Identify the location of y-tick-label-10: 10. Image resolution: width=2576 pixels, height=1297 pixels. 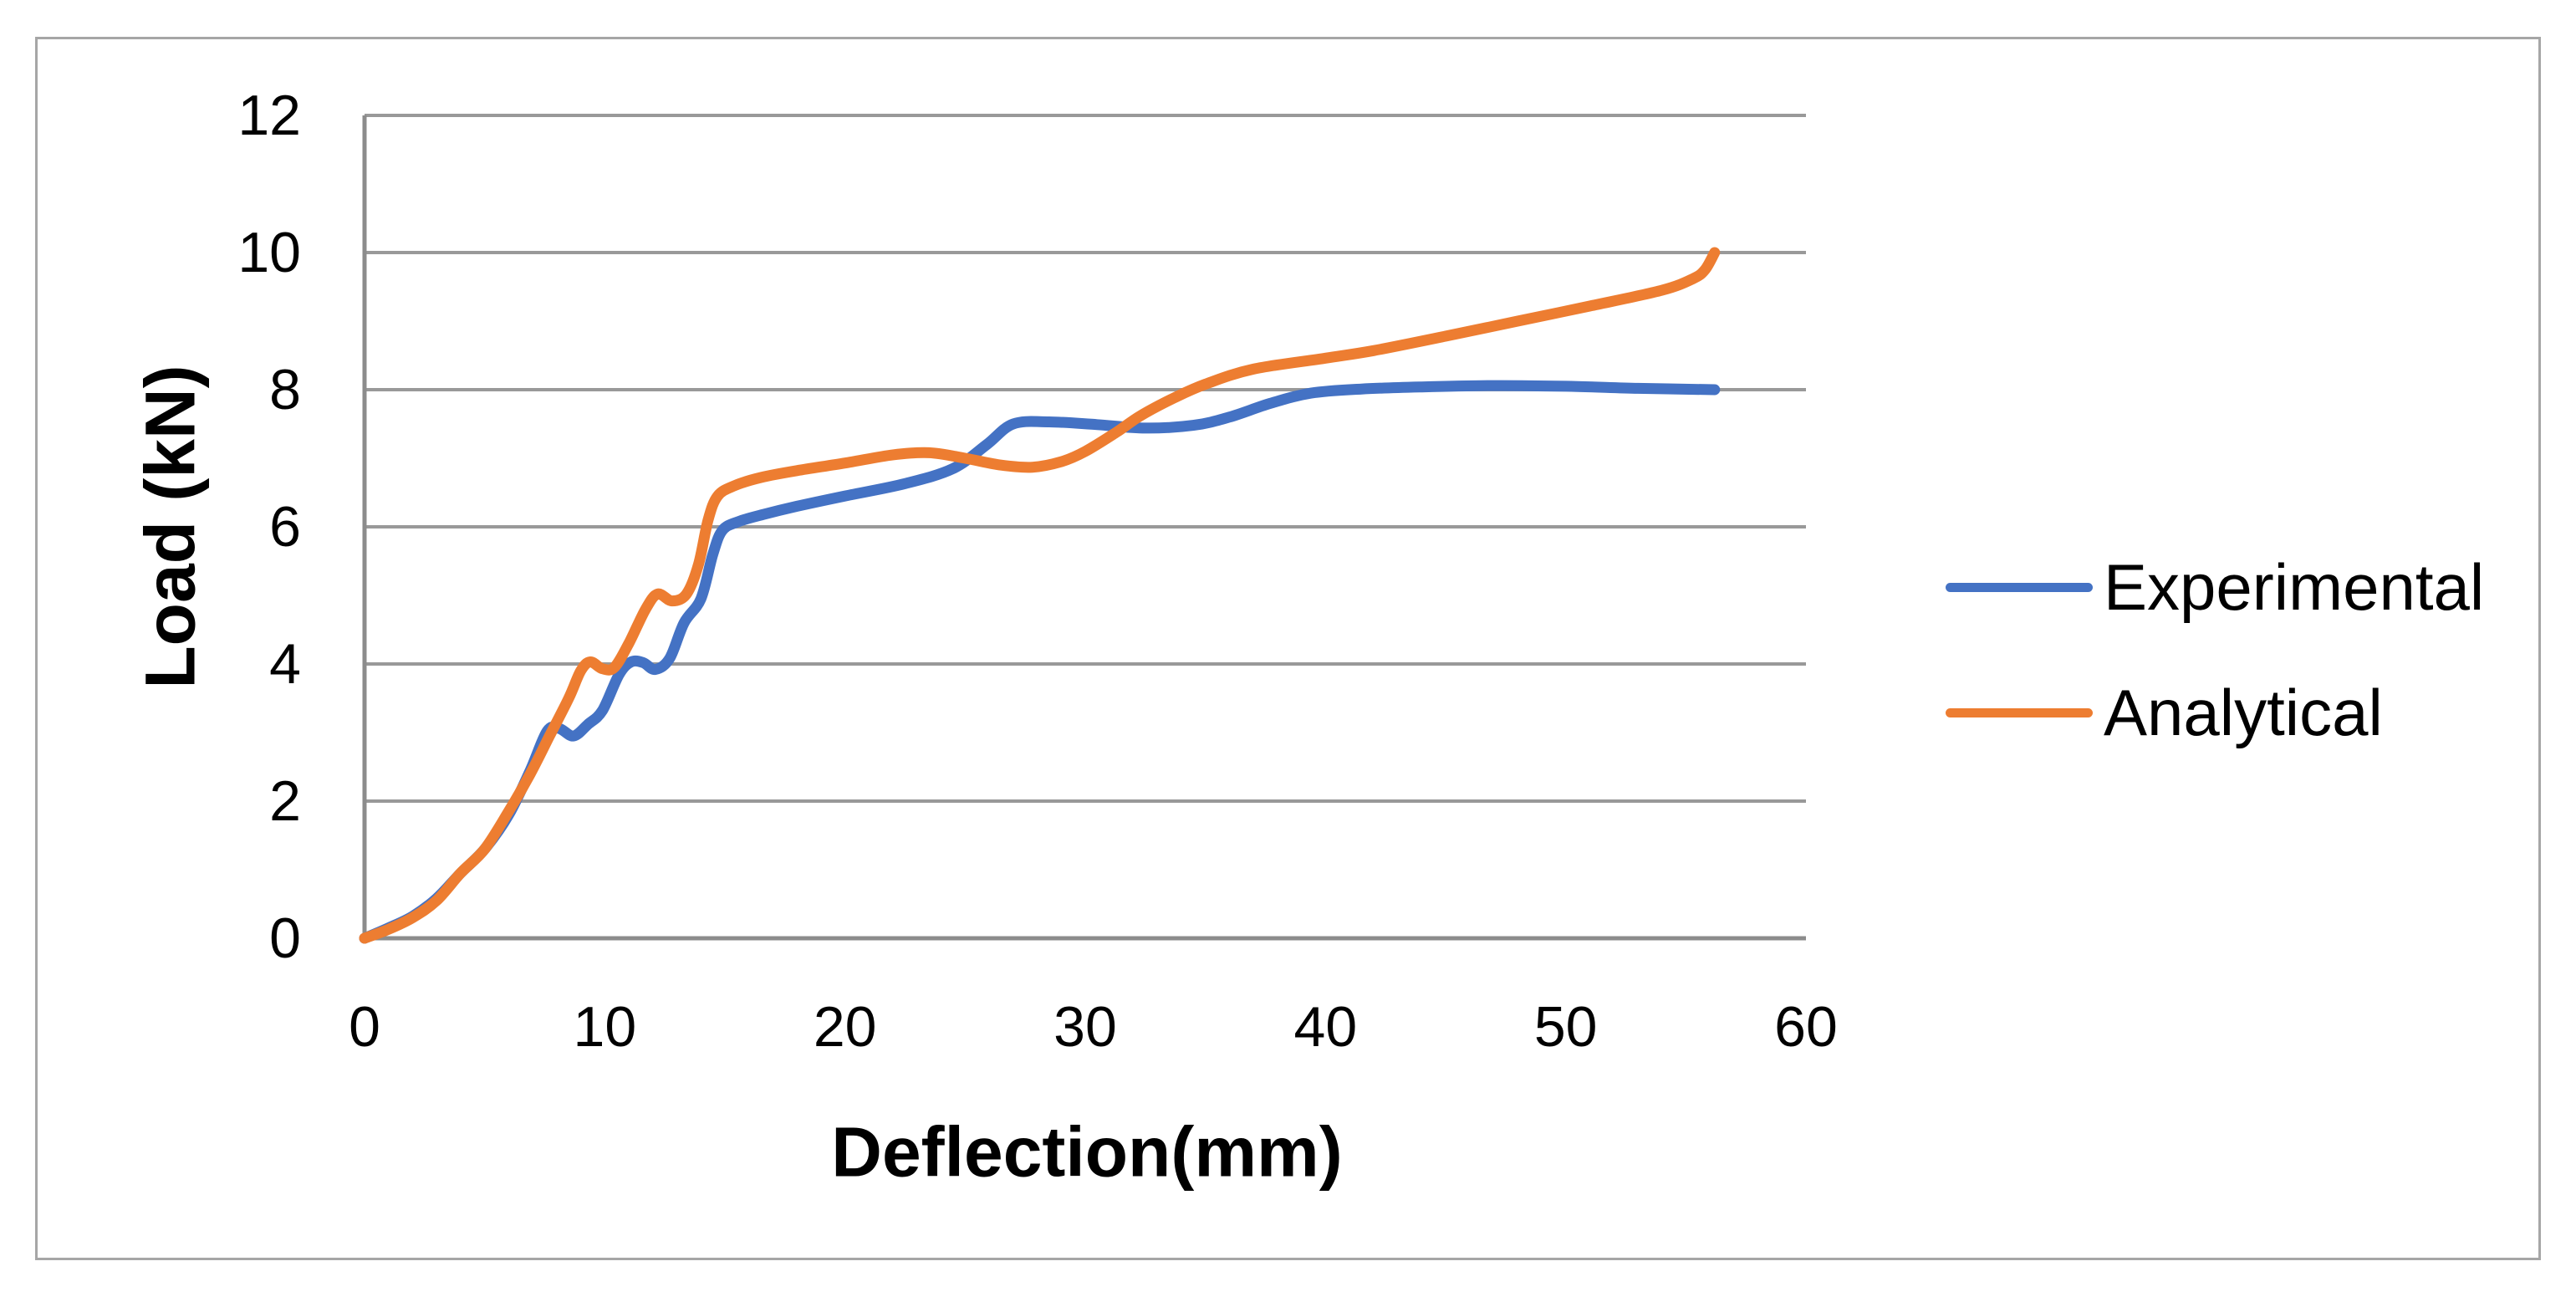
(269, 252).